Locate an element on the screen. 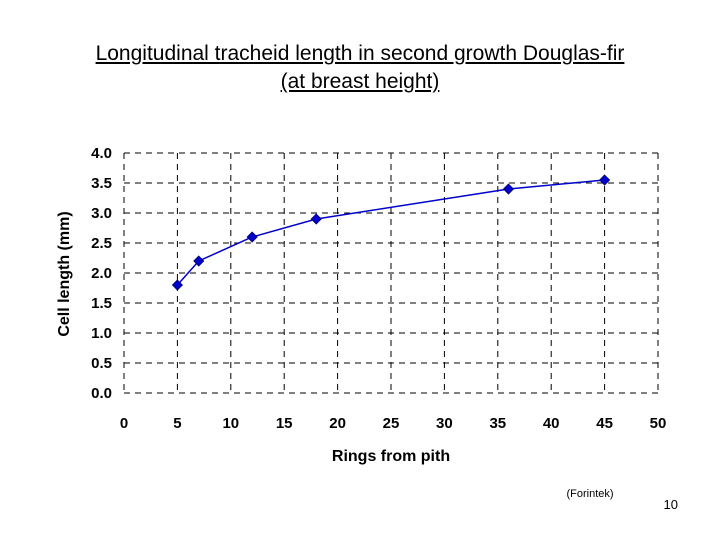  x-tick-label: 45 is located at coordinates (604, 423).